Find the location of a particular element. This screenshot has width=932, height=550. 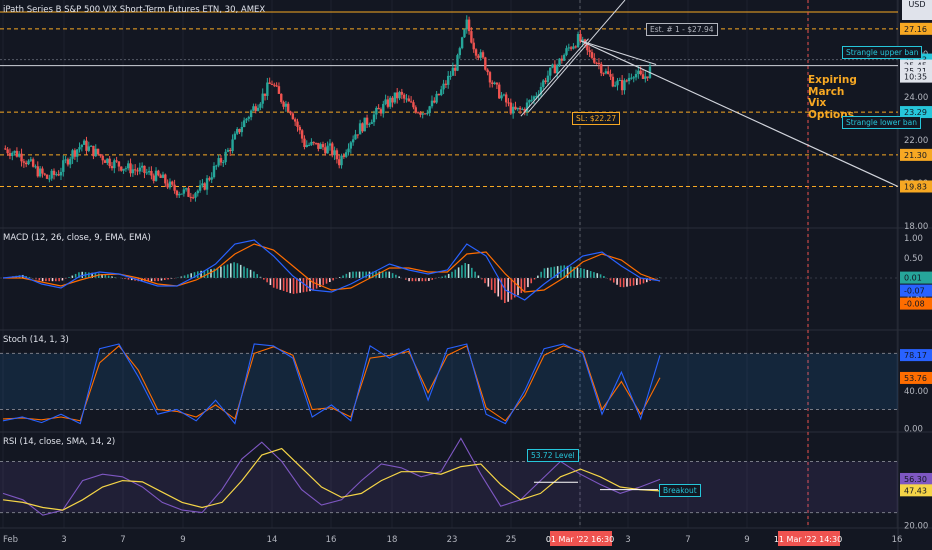

stoch-title: Stoch (14, 1, 3) is located at coordinates (36, 340).